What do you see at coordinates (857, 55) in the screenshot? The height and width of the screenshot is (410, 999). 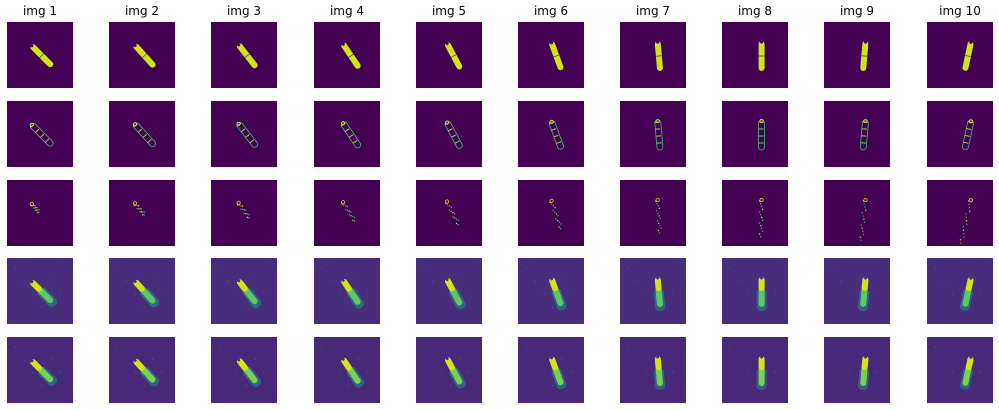 I see `panel-row1-img9` at bounding box center [857, 55].